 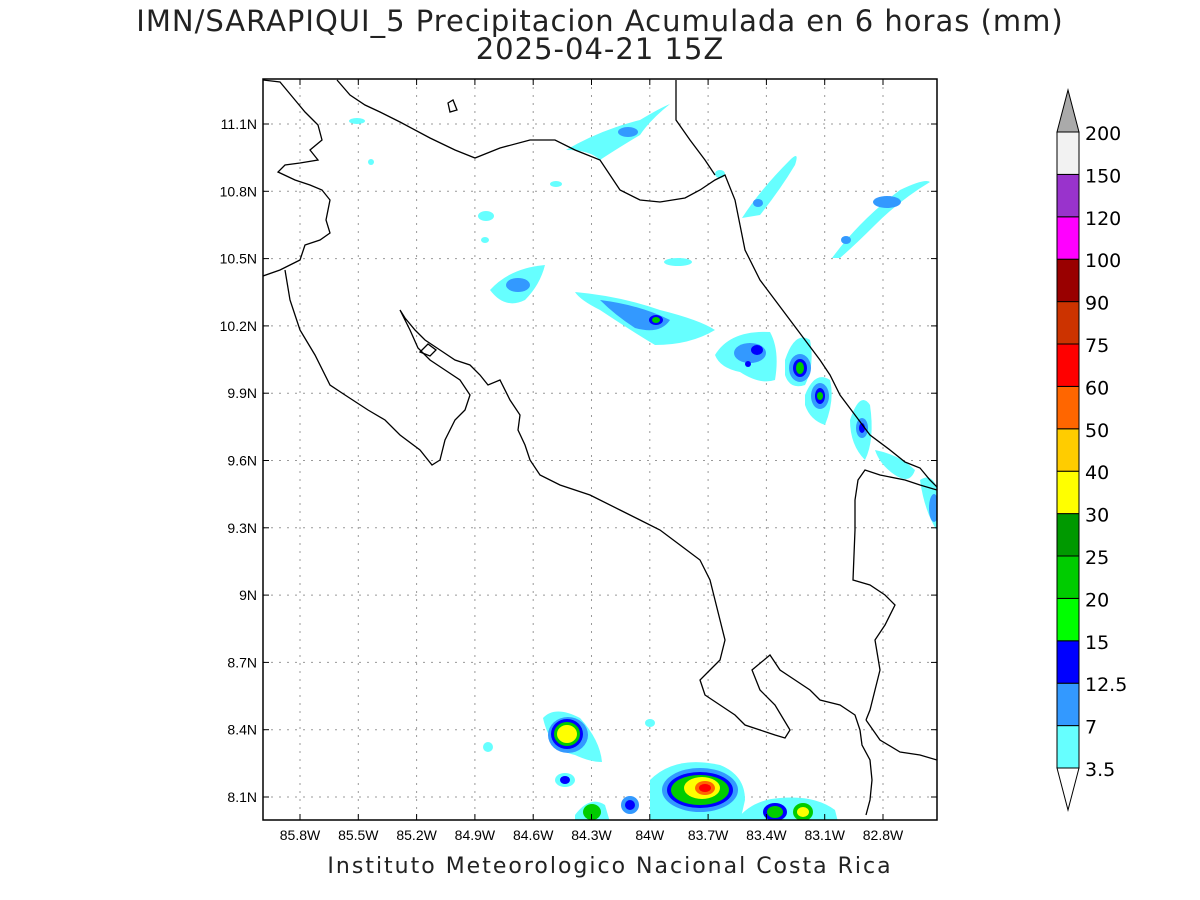 What do you see at coordinates (1091, 450) in the screenshot?
I see `colorbar: 3.5 7 12.5 15 20 25 30 40 50 60 75 90 100 120 150 200` at bounding box center [1091, 450].